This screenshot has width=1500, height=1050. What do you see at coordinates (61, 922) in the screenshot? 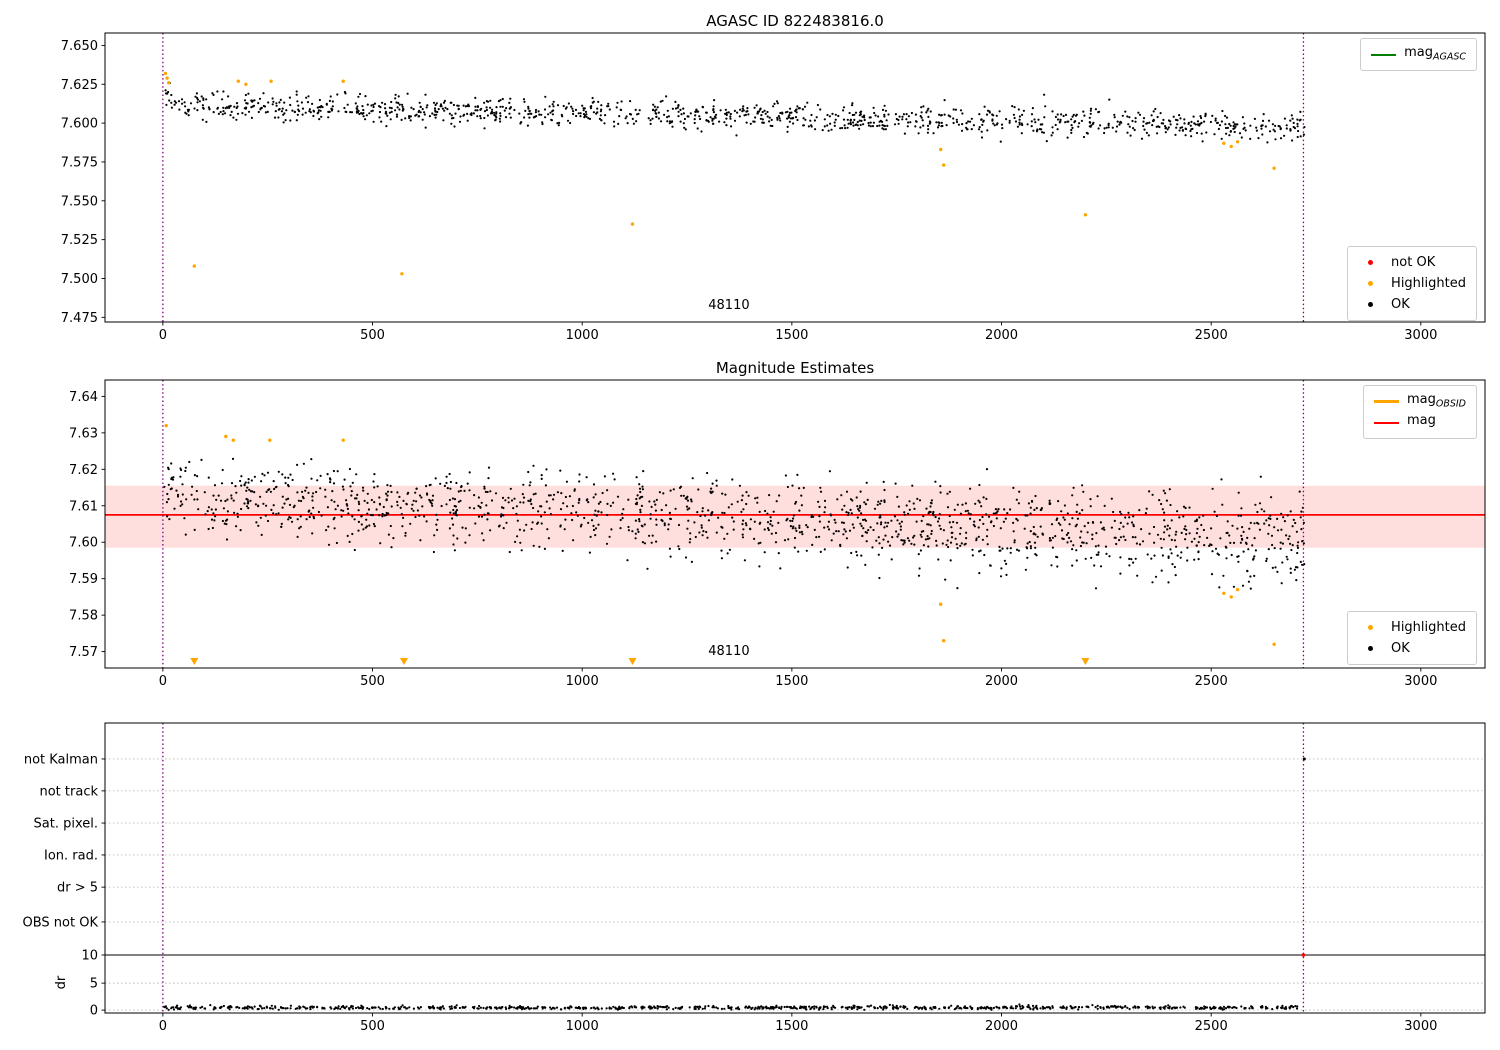
I see `svg-text: OBS not OK` at bounding box center [61, 922].